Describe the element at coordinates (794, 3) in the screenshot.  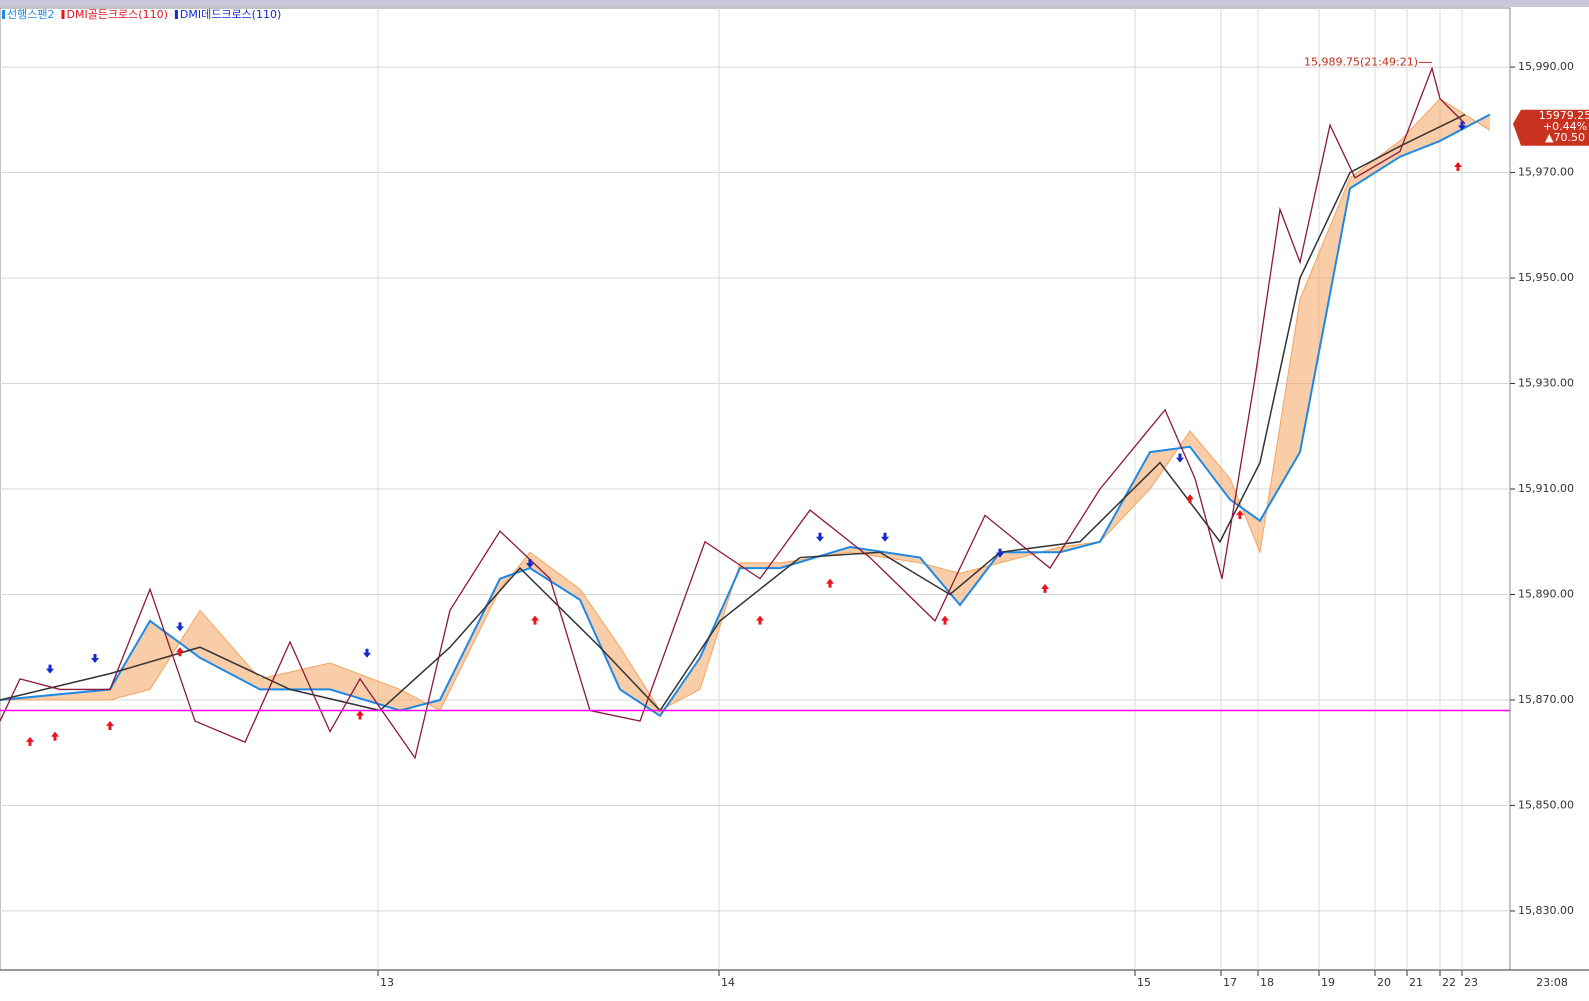
I see `top-bar` at that location.